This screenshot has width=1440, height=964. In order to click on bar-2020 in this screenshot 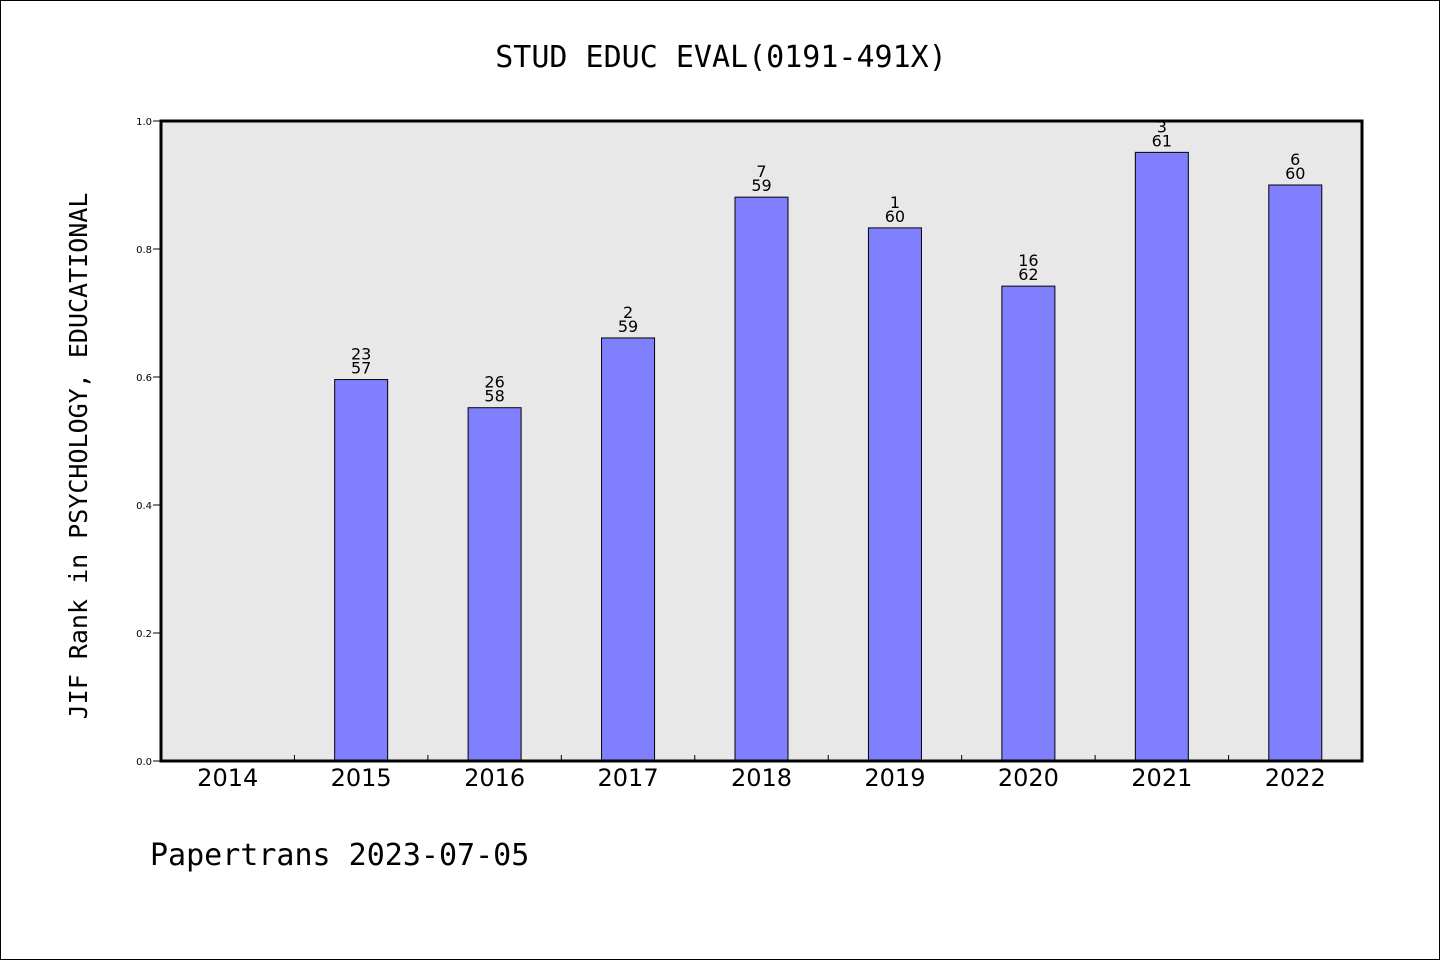, I will do `click(1028, 523)`.